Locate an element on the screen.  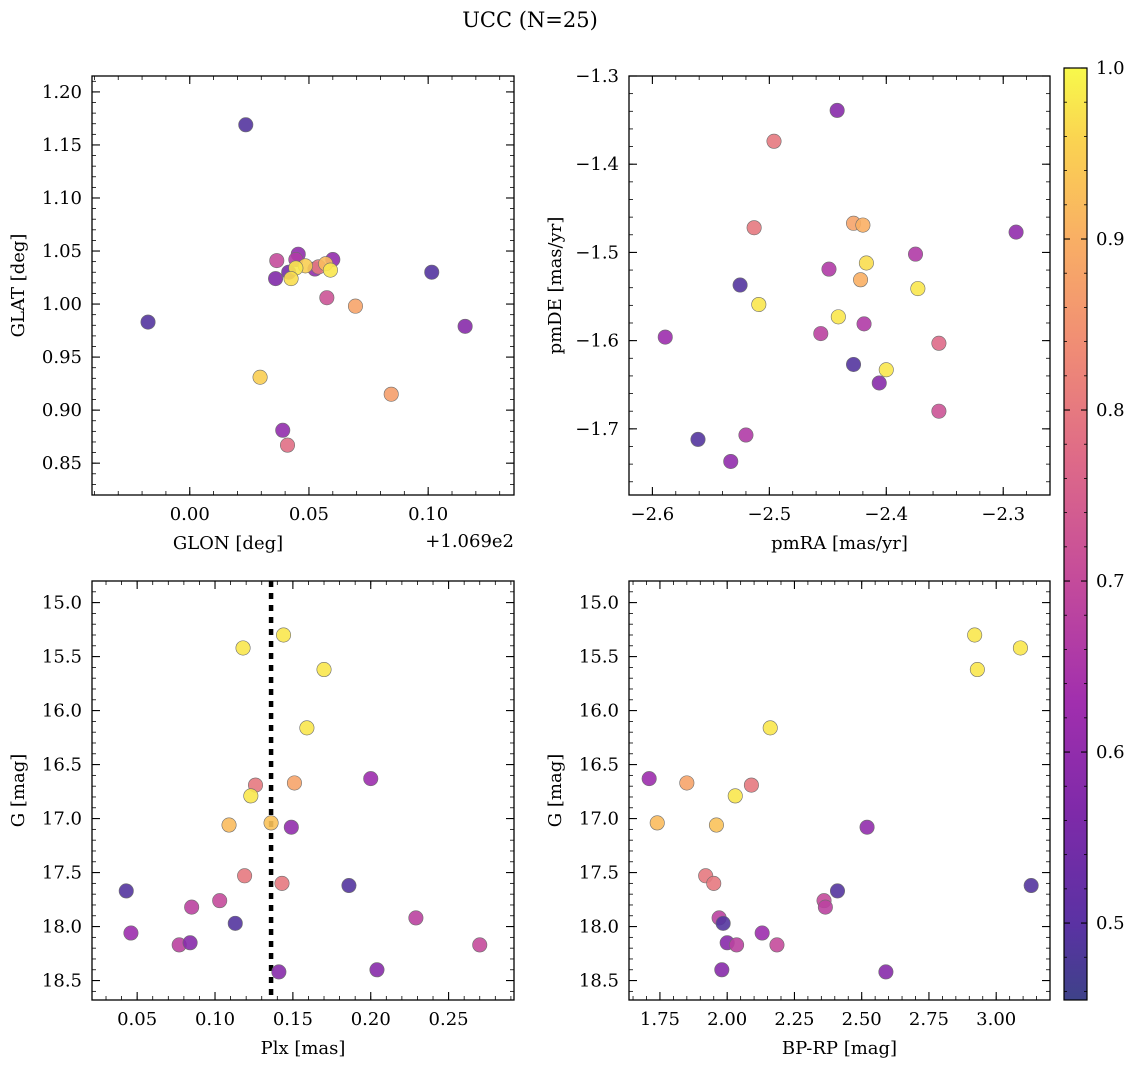
x-tick-label: 0.25 is located at coordinates (449, 1019).